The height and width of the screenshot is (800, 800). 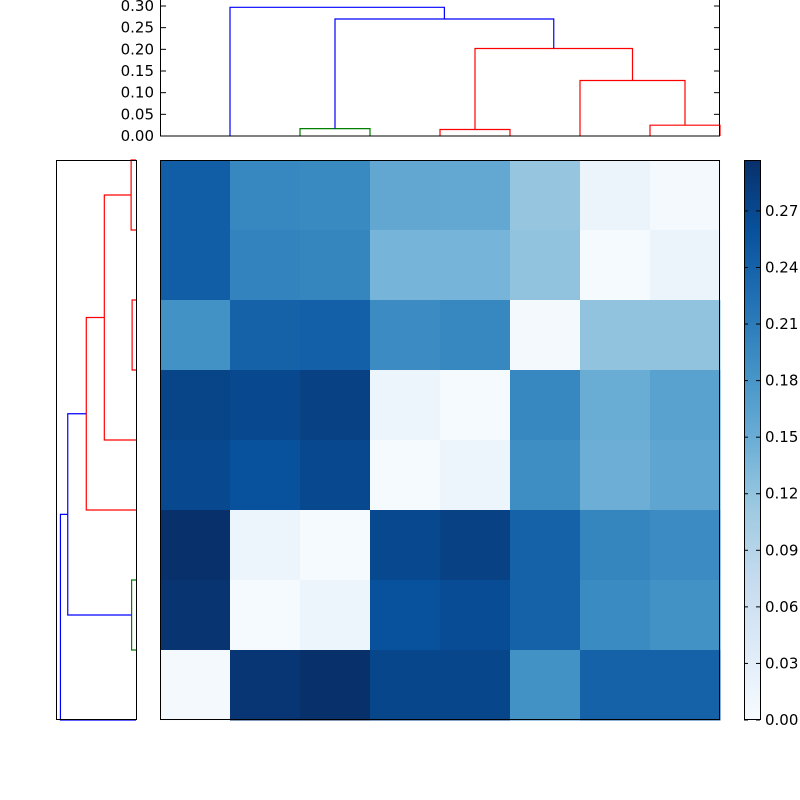 What do you see at coordinates (335, 405) in the screenshot?
I see `heatmap-cell-r3-c2` at bounding box center [335, 405].